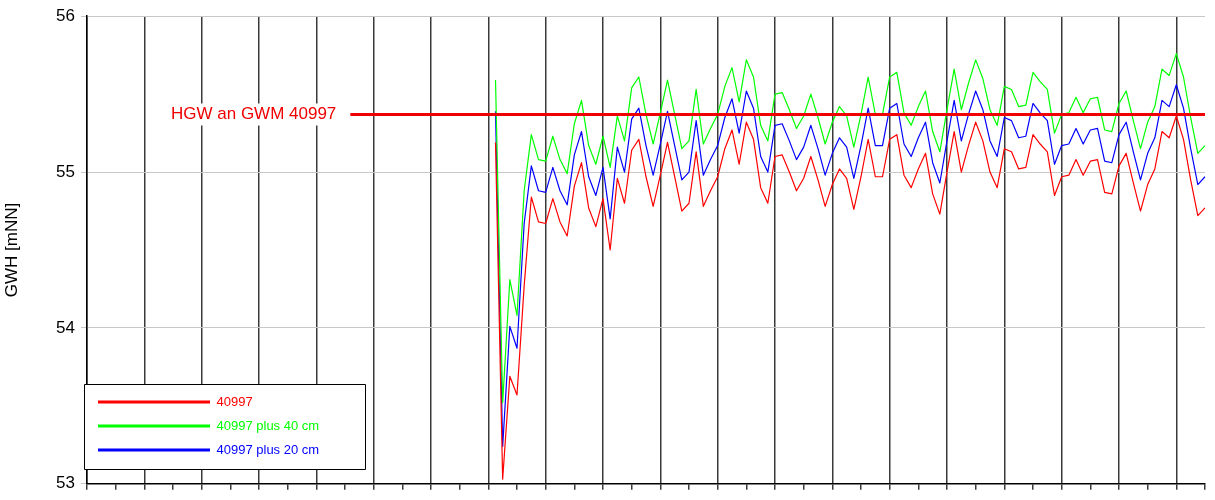  I want to click on y-tick-label: 56, so click(65, 15).